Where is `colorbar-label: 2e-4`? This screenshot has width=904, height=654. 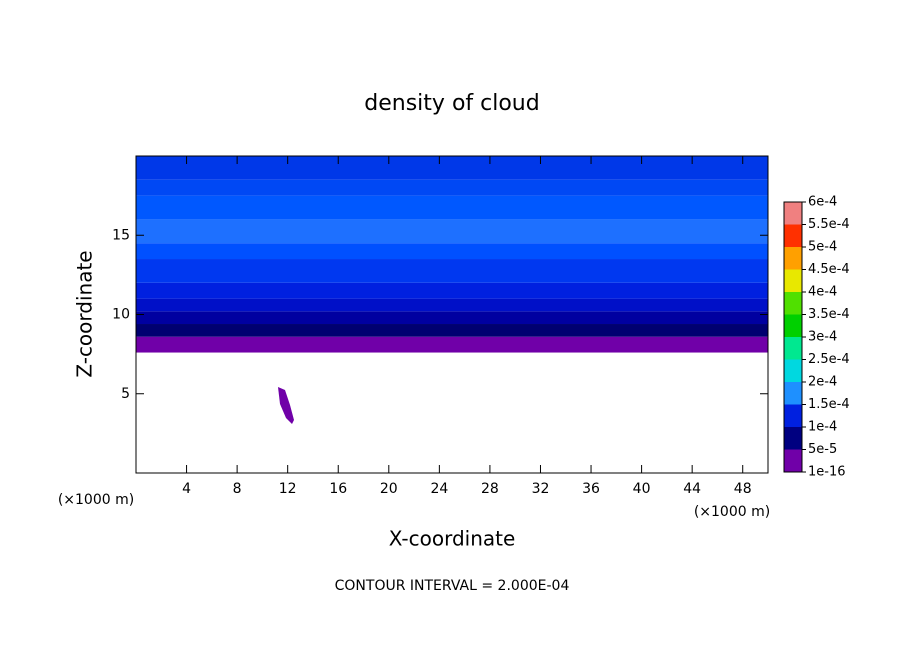
colorbar-label: 2e-4 is located at coordinates (822, 382).